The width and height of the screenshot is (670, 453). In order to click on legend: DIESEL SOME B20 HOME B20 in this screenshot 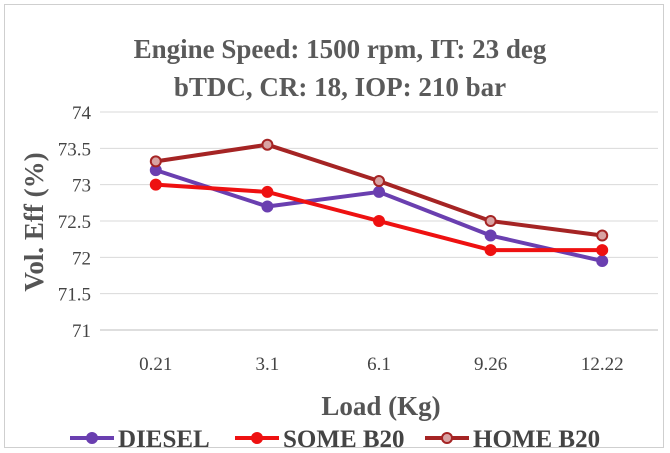, I will do `click(335, 439)`.